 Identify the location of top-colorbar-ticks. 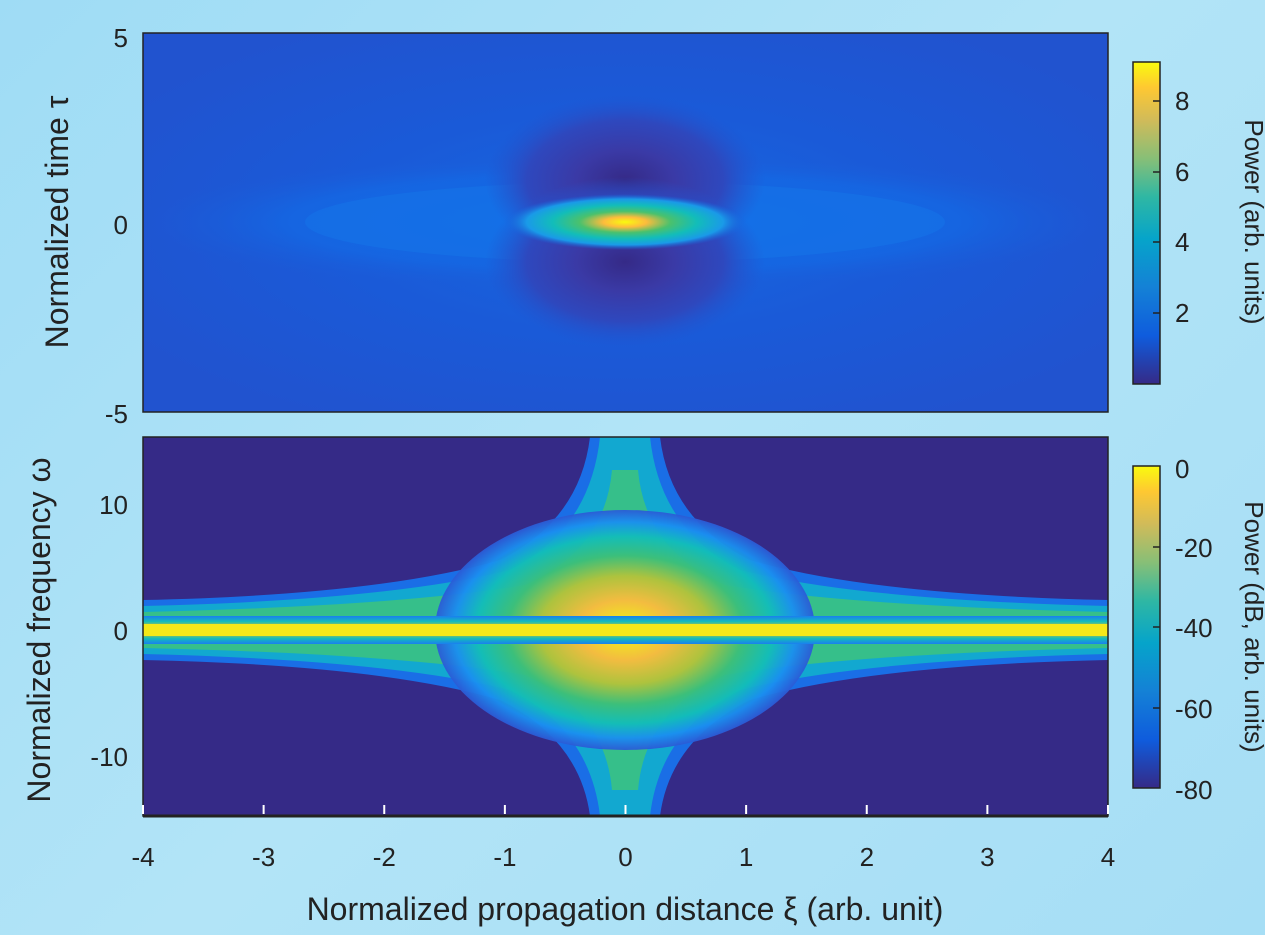
(1156, 207).